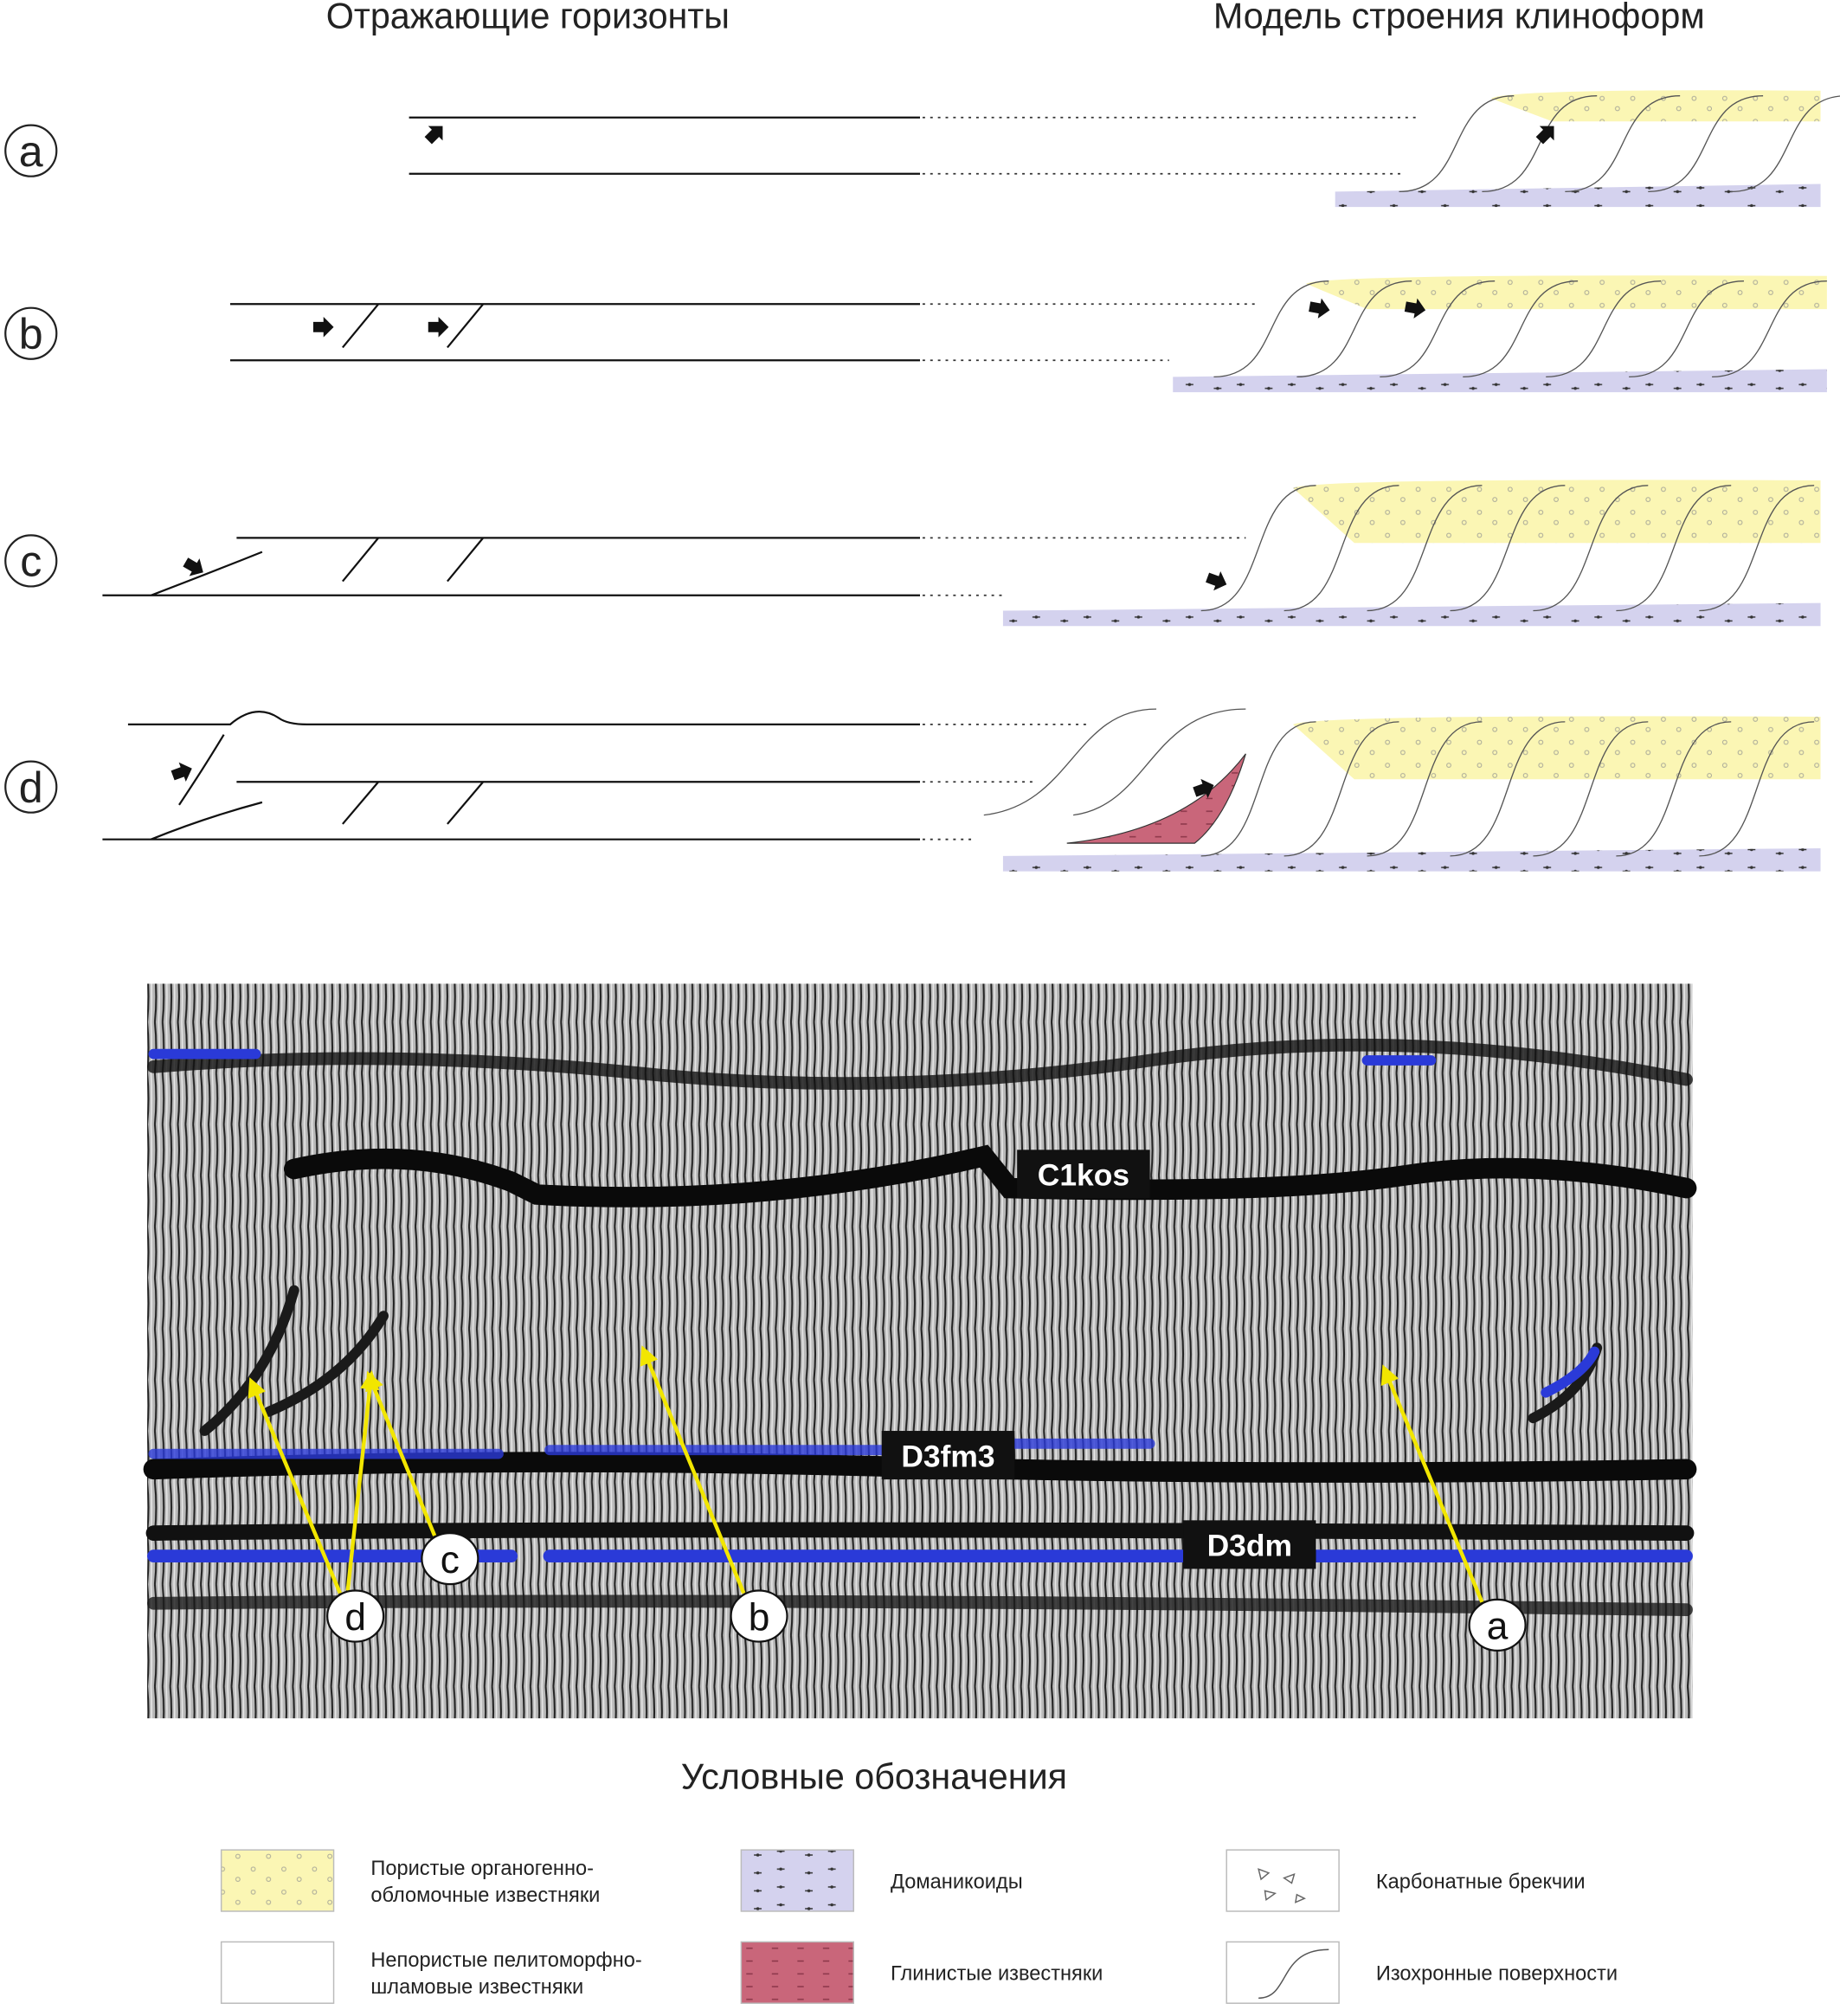  I want to click on row-label: b, so click(31, 334).